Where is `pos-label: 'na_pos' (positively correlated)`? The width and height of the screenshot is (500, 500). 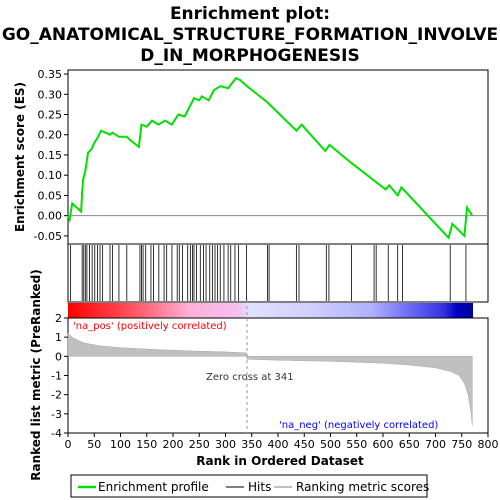
pos-label: 'na_pos' (positively correlated) is located at coordinates (150, 326).